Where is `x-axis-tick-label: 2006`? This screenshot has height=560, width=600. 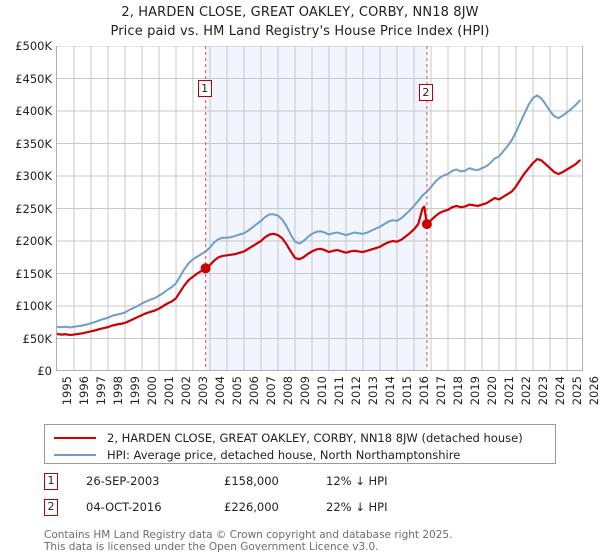
x-axis-tick-label: 2006 is located at coordinates (254, 391).